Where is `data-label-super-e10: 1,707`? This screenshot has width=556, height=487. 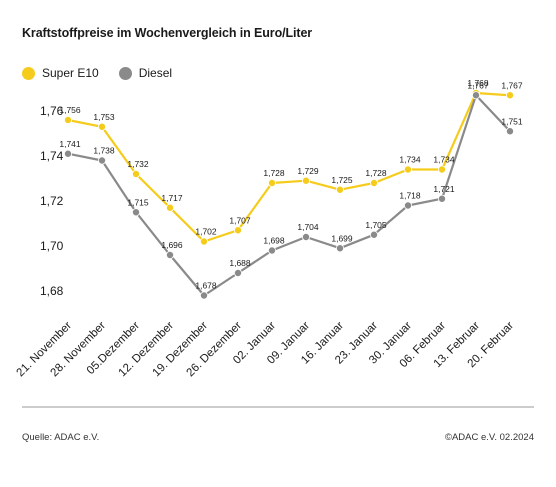
data-label-super-e10: 1,707 is located at coordinates (240, 220).